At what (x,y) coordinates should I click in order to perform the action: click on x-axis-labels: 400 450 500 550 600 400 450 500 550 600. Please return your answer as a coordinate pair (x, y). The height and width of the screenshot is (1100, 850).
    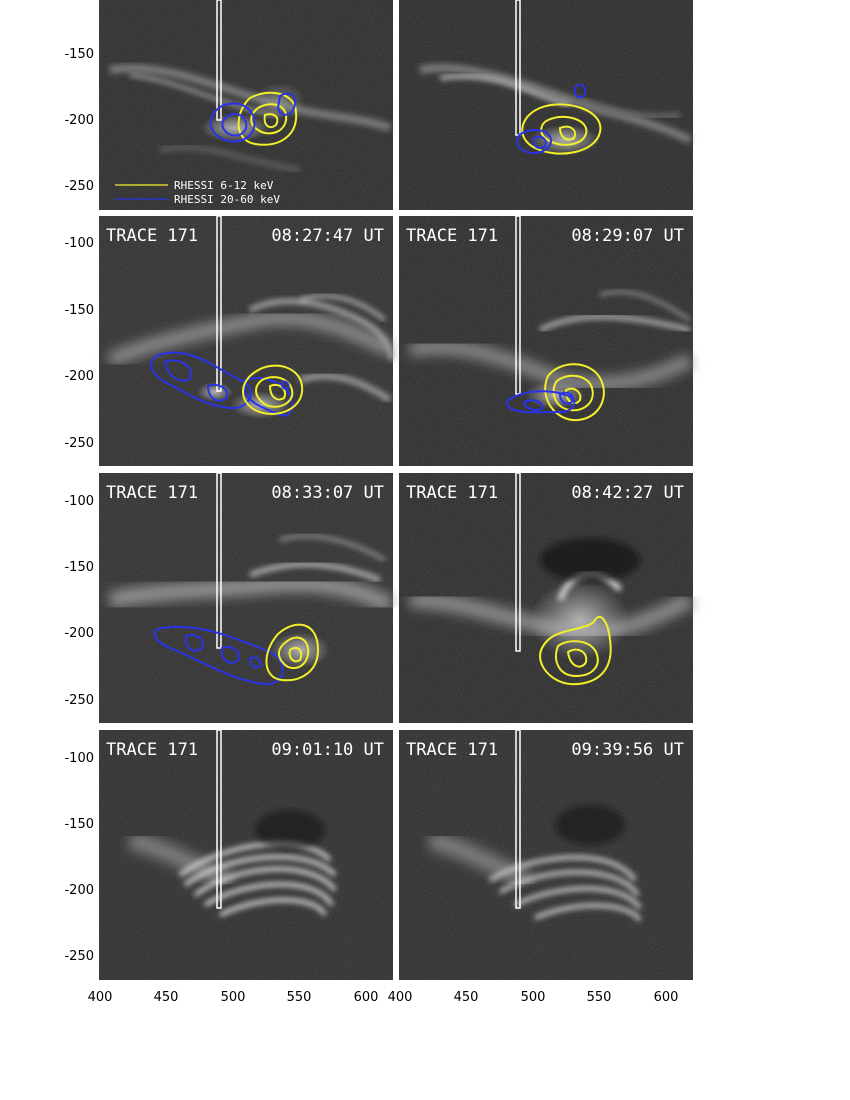
    Looking at the image, I should click on (383, 997).